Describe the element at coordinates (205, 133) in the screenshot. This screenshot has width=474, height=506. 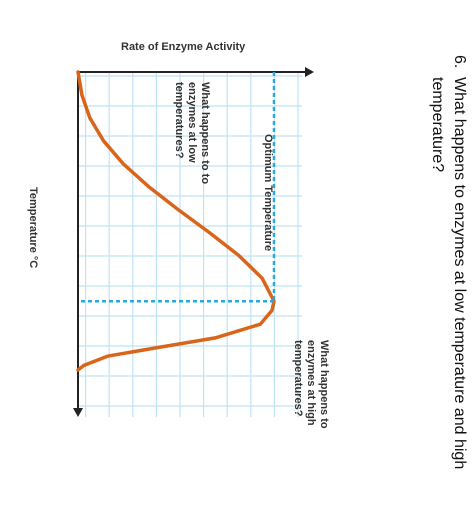
I see `annotation-low-line-1: What happens to to` at that location.